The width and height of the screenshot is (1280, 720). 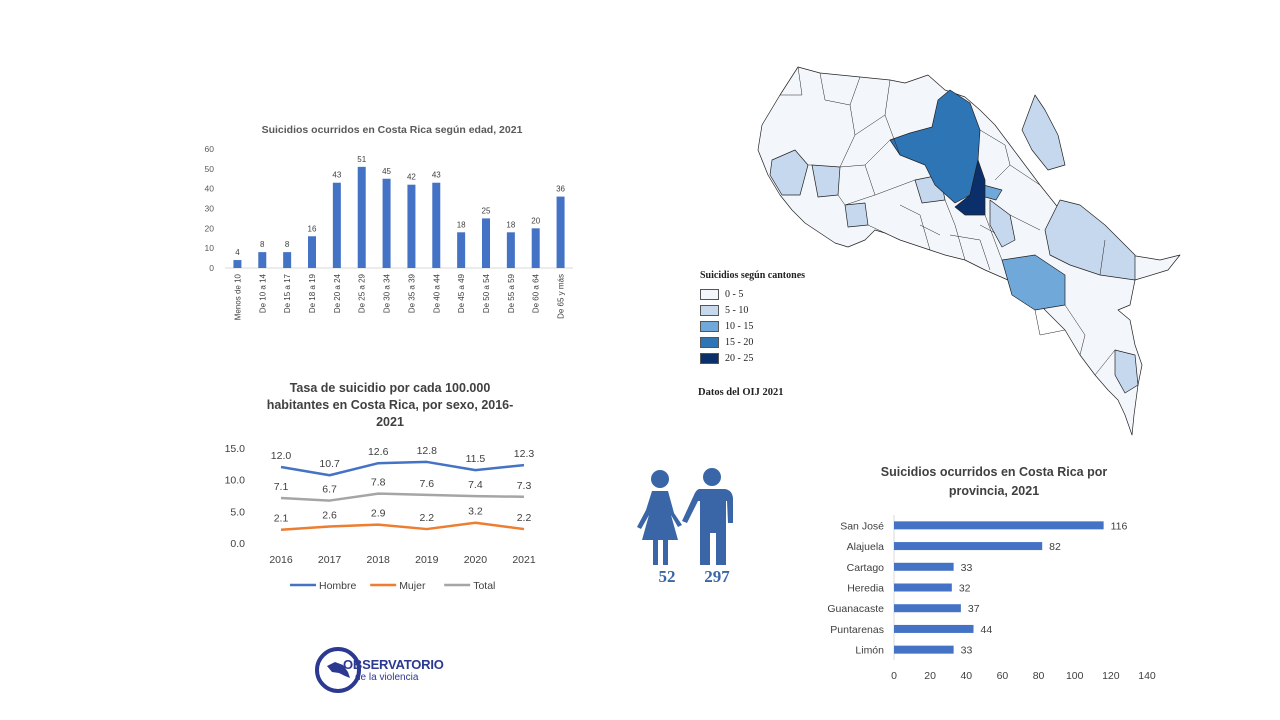 I want to click on line-data-label: 7.6, so click(x=426, y=484).